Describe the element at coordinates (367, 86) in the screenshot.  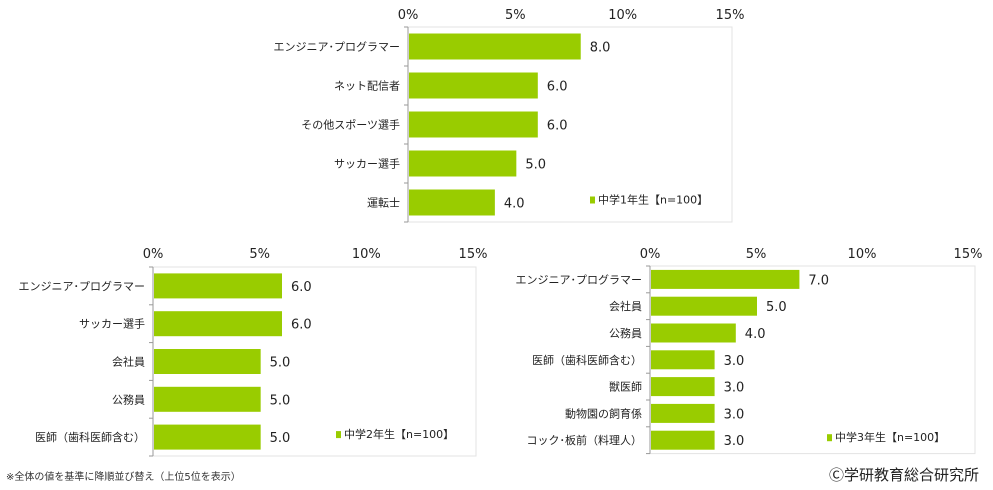
I see `category-label: ネット配信者` at that location.